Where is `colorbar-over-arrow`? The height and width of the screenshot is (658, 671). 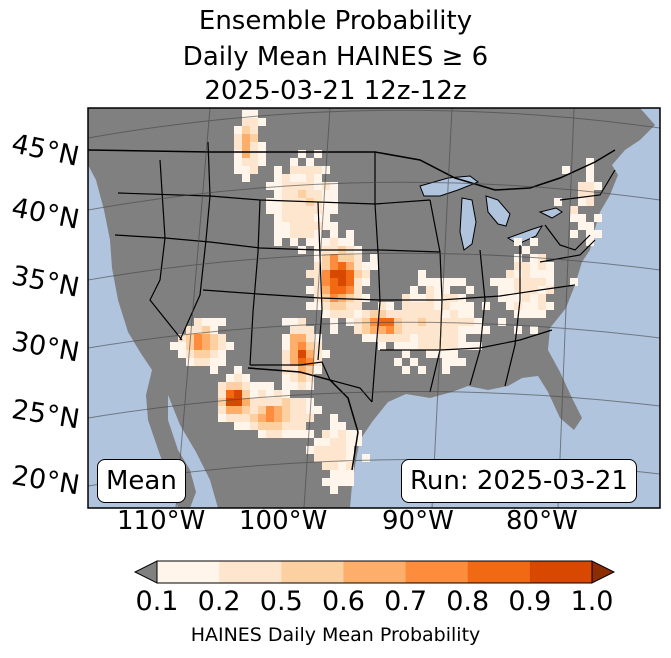
colorbar-over-arrow is located at coordinates (603, 572).